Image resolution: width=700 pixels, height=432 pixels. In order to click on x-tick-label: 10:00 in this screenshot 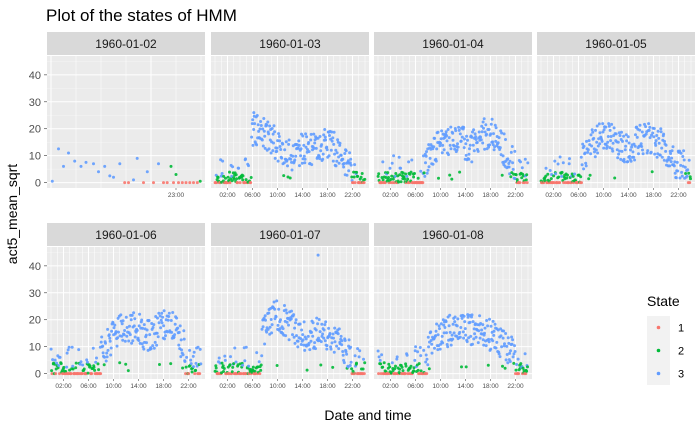, I will do `click(440, 195)`.